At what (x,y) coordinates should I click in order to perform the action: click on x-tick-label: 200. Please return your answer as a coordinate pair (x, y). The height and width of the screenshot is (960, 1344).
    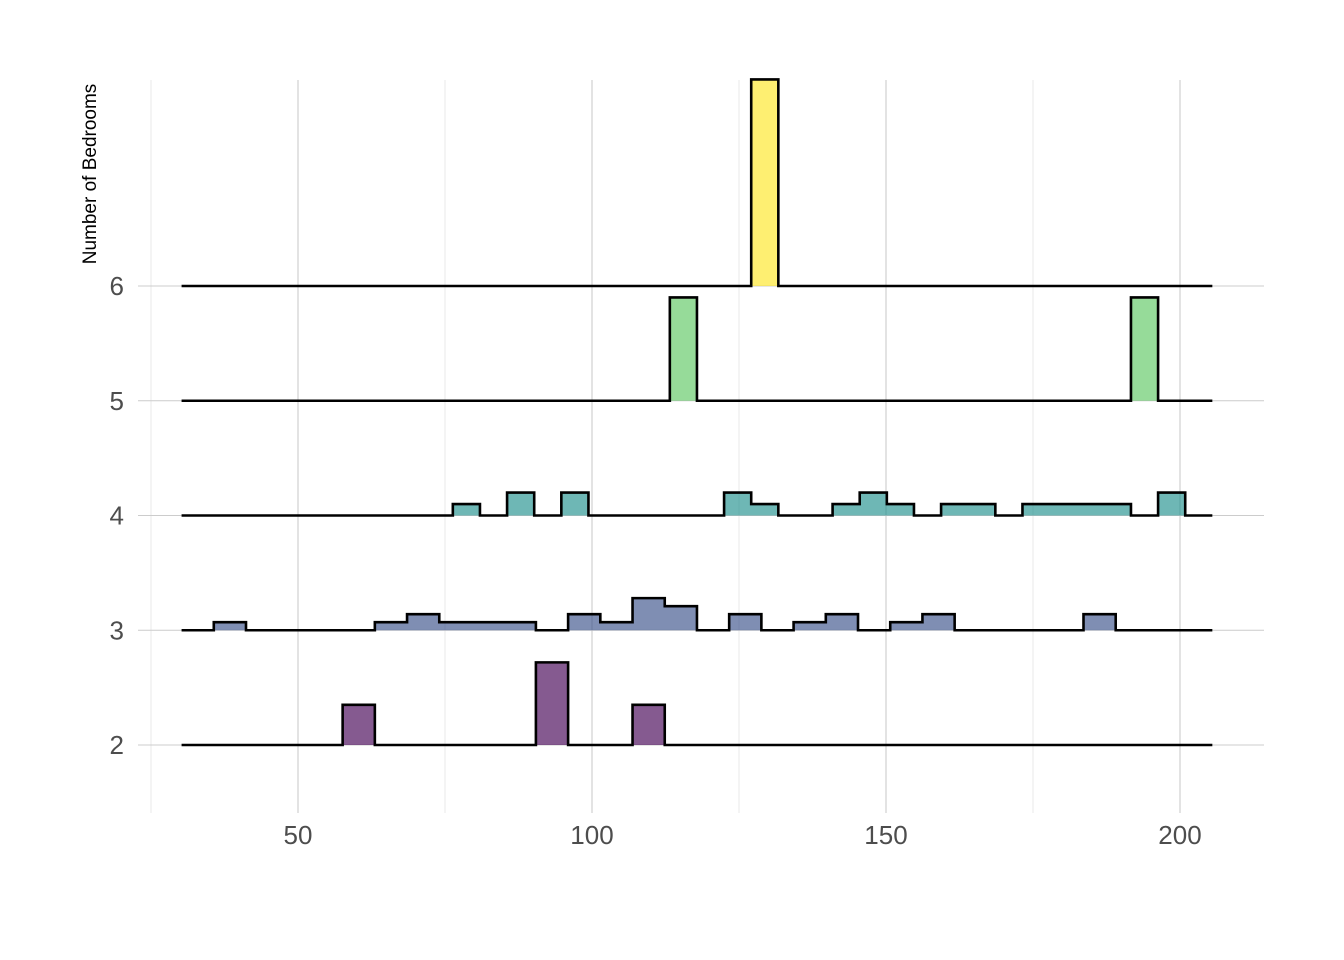
    Looking at the image, I should click on (1179, 835).